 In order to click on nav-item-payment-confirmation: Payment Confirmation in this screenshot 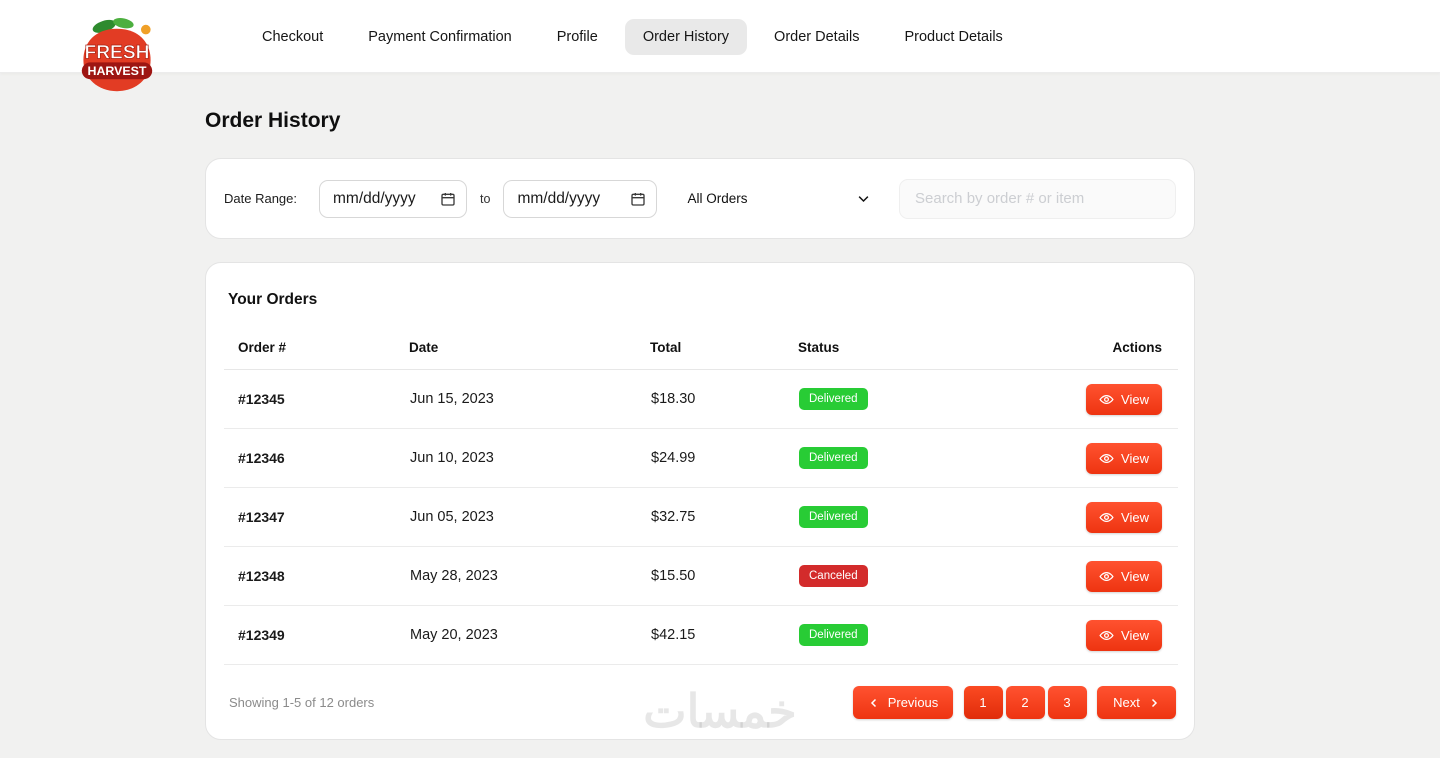, I will do `click(440, 36)`.